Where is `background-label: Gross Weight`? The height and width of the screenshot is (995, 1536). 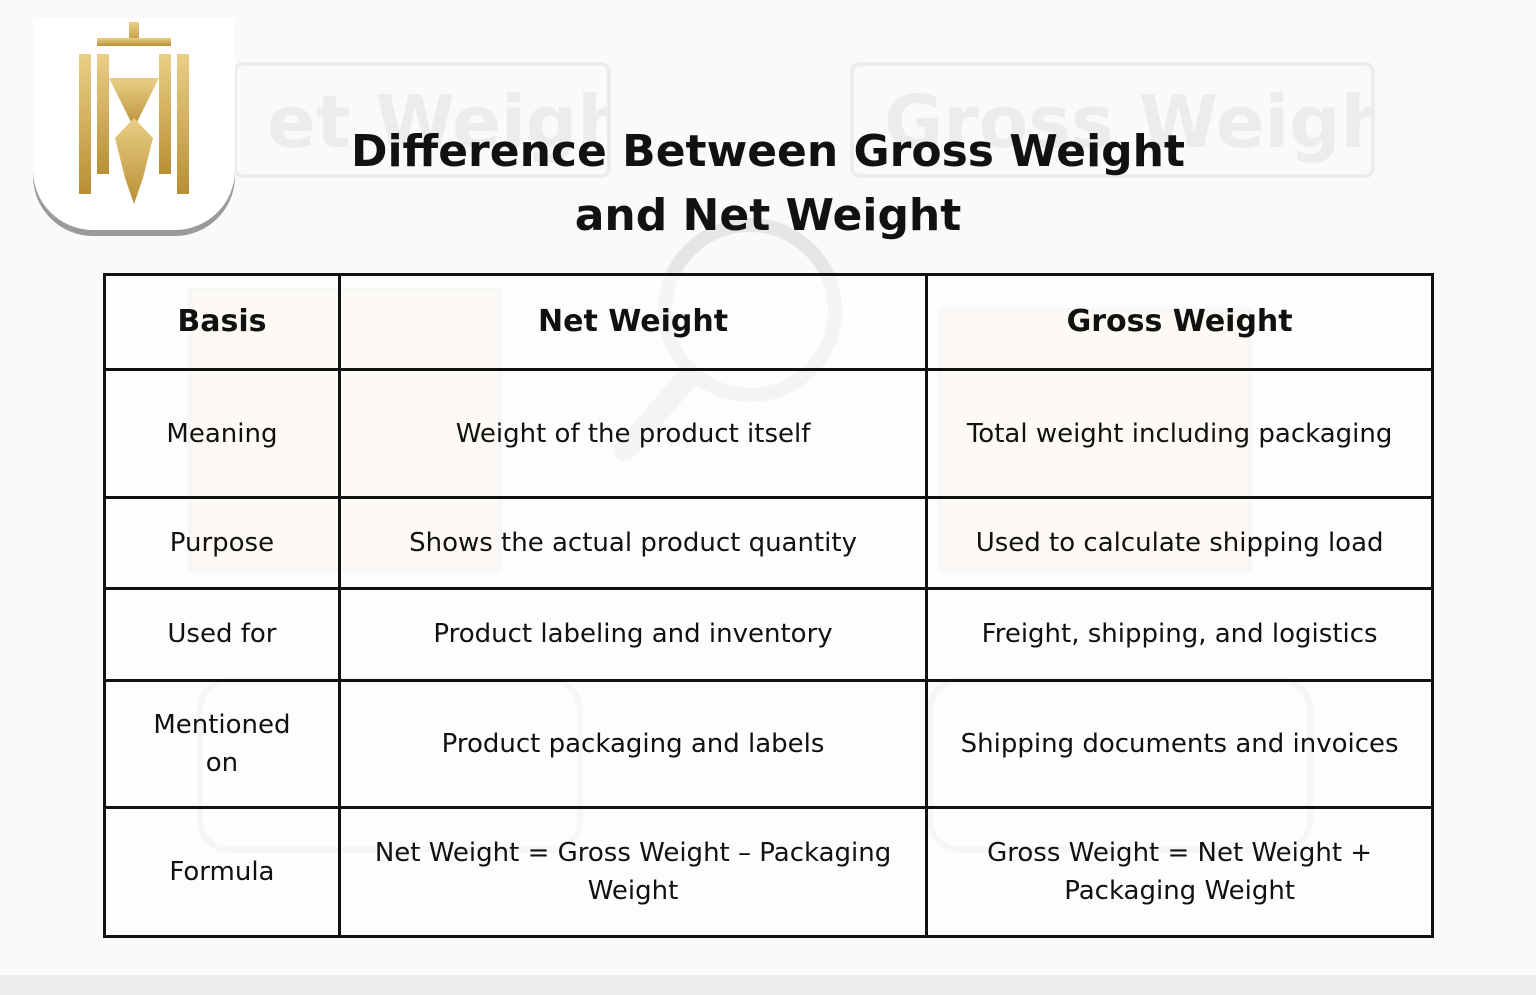 background-label: Gross Weight is located at coordinates (1112, 120).